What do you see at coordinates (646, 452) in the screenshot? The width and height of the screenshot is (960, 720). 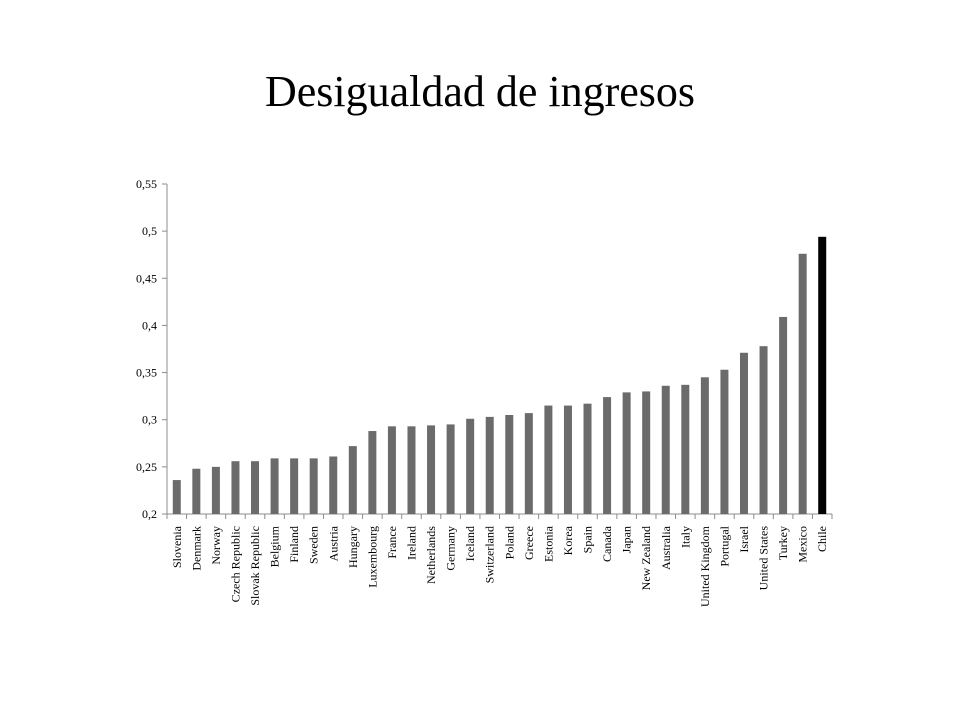 I see `bar-new-zealand` at bounding box center [646, 452].